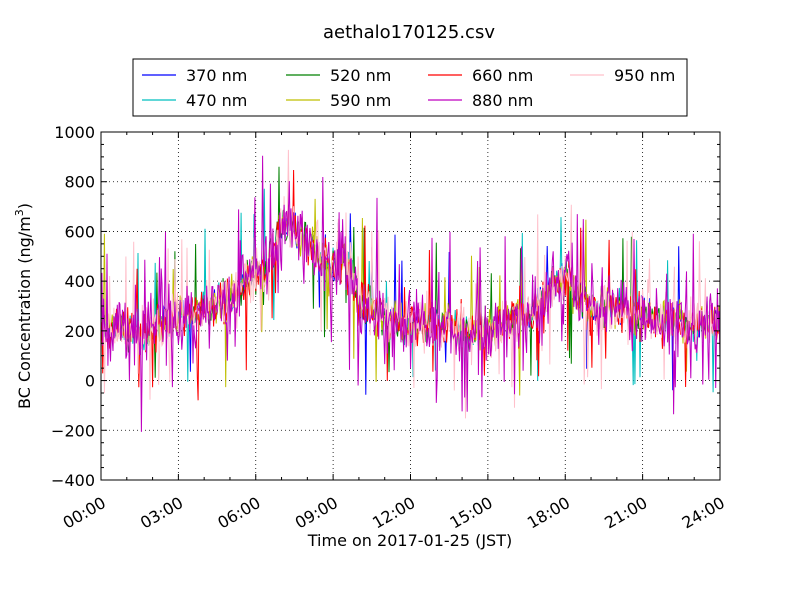 This screenshot has width=800, height=600. I want to click on legend-label: 590 nm, so click(360, 100).